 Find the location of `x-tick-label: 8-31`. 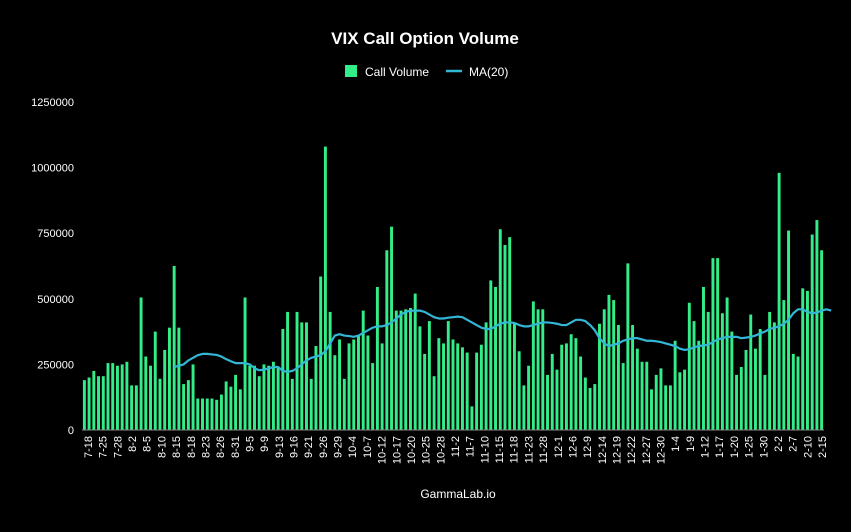

x-tick-label: 8-31 is located at coordinates (236, 447).